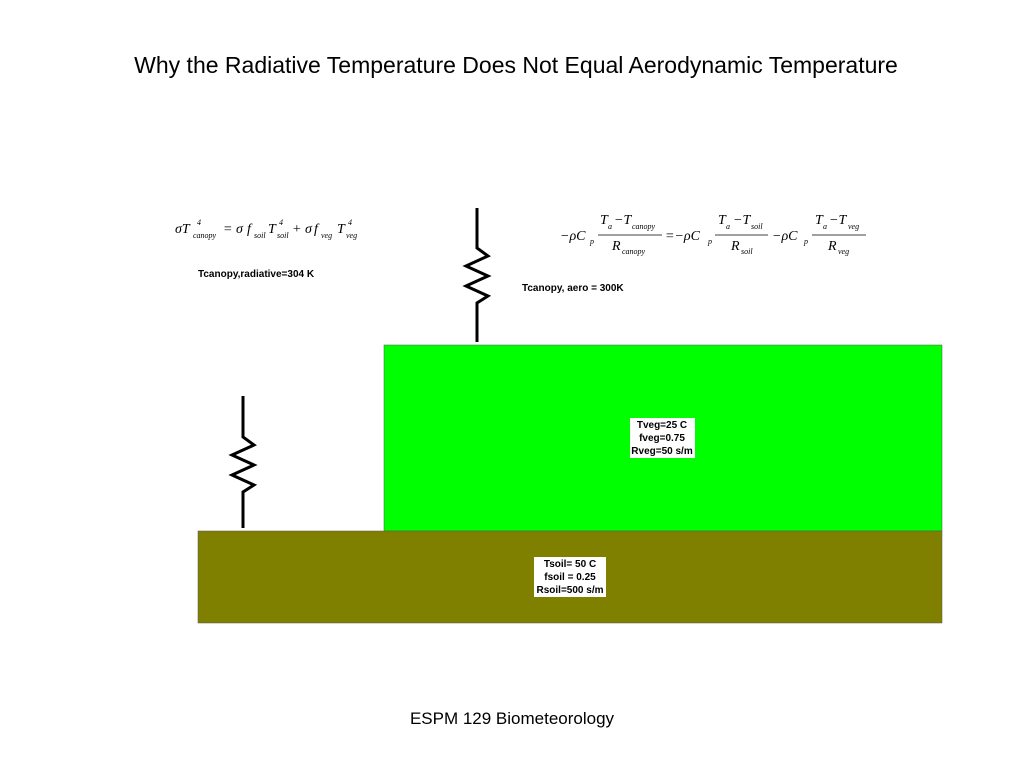  I want to click on footer: ESPM 129 Biometeorology, so click(512, 718).